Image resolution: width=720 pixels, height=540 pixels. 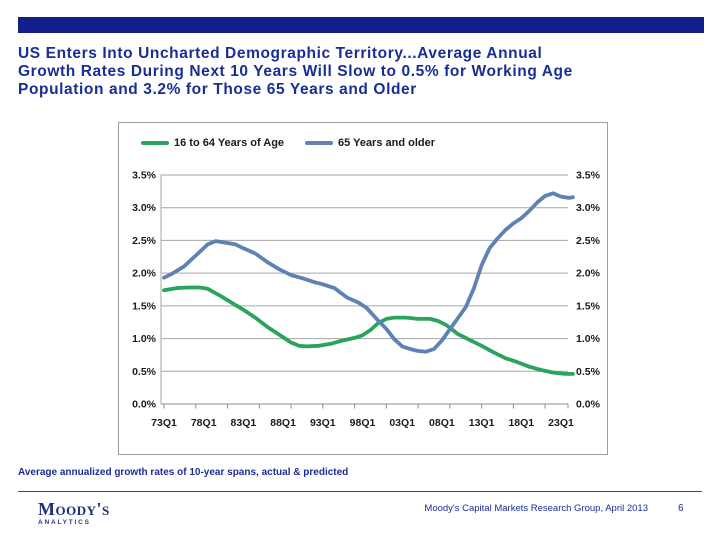 What do you see at coordinates (144, 176) in the screenshot?
I see `y-tick-label-left: 3.5%` at bounding box center [144, 176].